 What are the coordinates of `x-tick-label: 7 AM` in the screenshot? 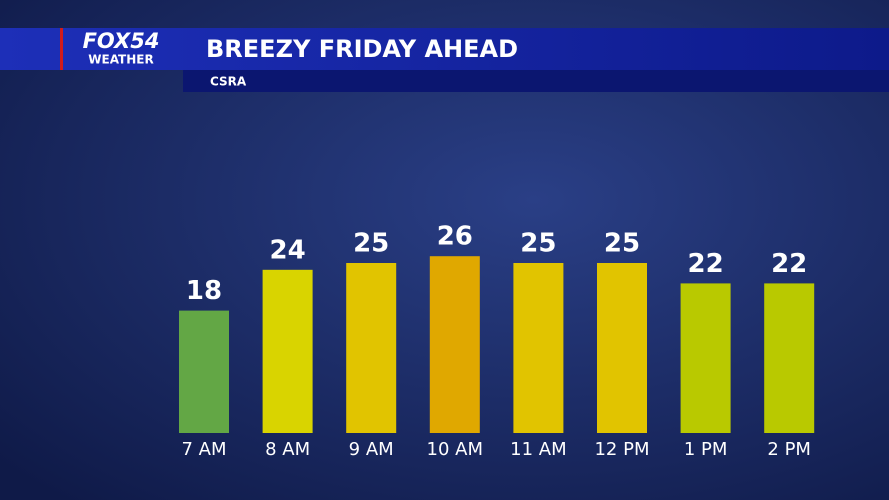 It's located at (203, 449).